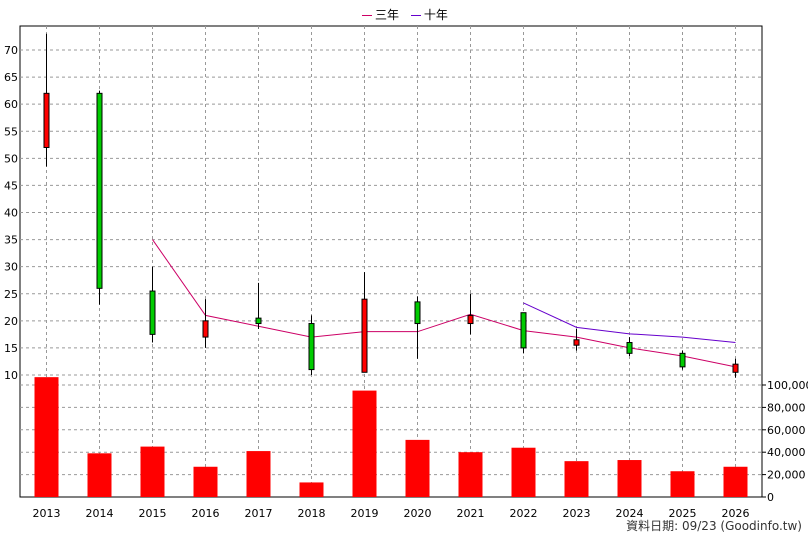  I want to click on legend-item-3yr: 三年, so click(380, 15).